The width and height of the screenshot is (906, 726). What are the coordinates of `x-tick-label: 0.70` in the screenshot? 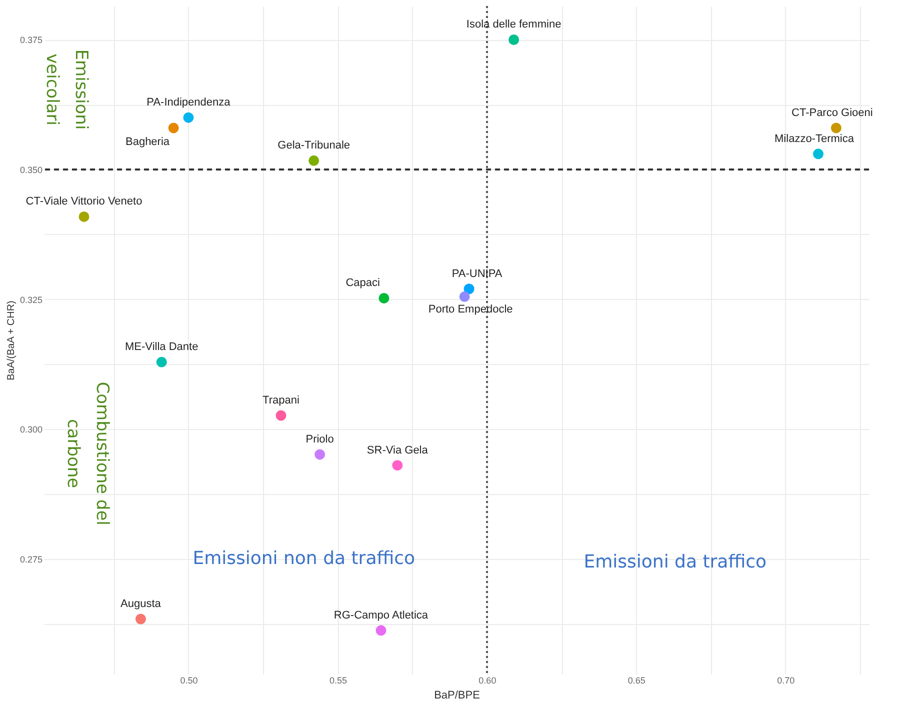 It's located at (786, 681).